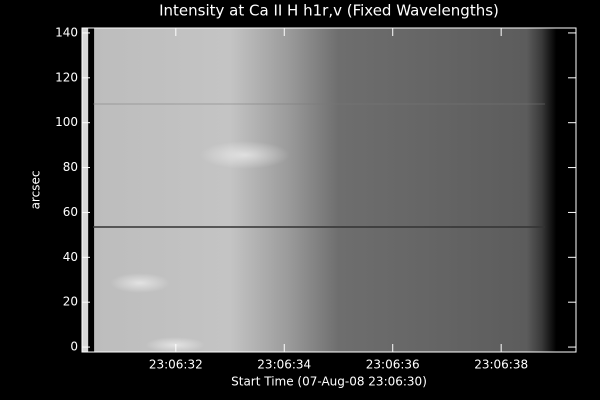 This screenshot has height=400, width=600. I want to click on y-tick-label: 40, so click(70, 257).